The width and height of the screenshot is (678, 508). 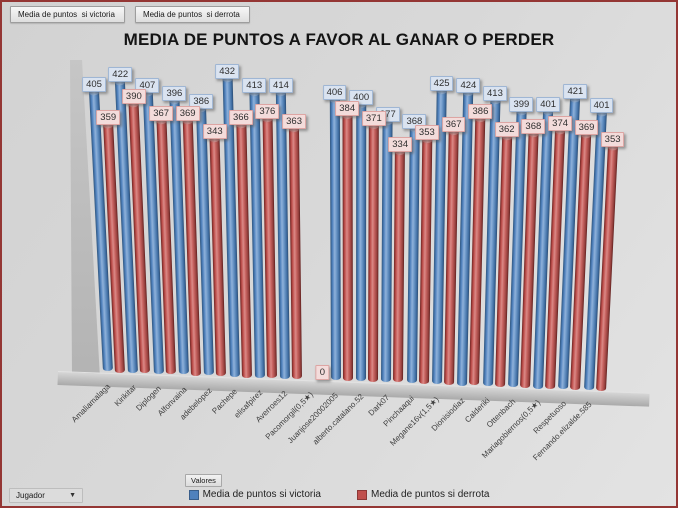 I want to click on legend-label-derrota: Media de puntos si derrota, so click(x=430, y=494).